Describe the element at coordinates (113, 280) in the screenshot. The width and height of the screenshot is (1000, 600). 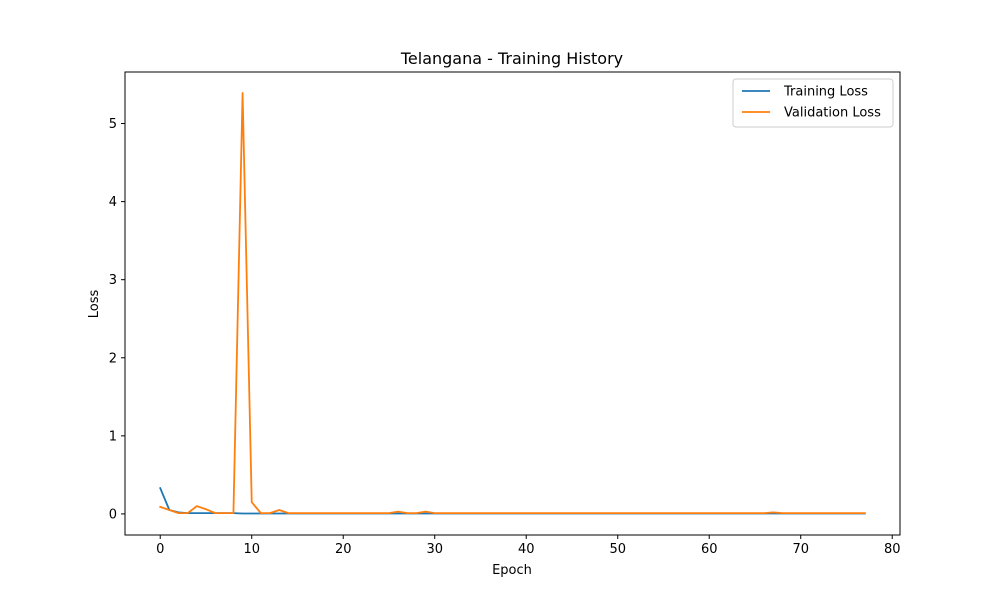
I see `y-tick-label: 3` at that location.